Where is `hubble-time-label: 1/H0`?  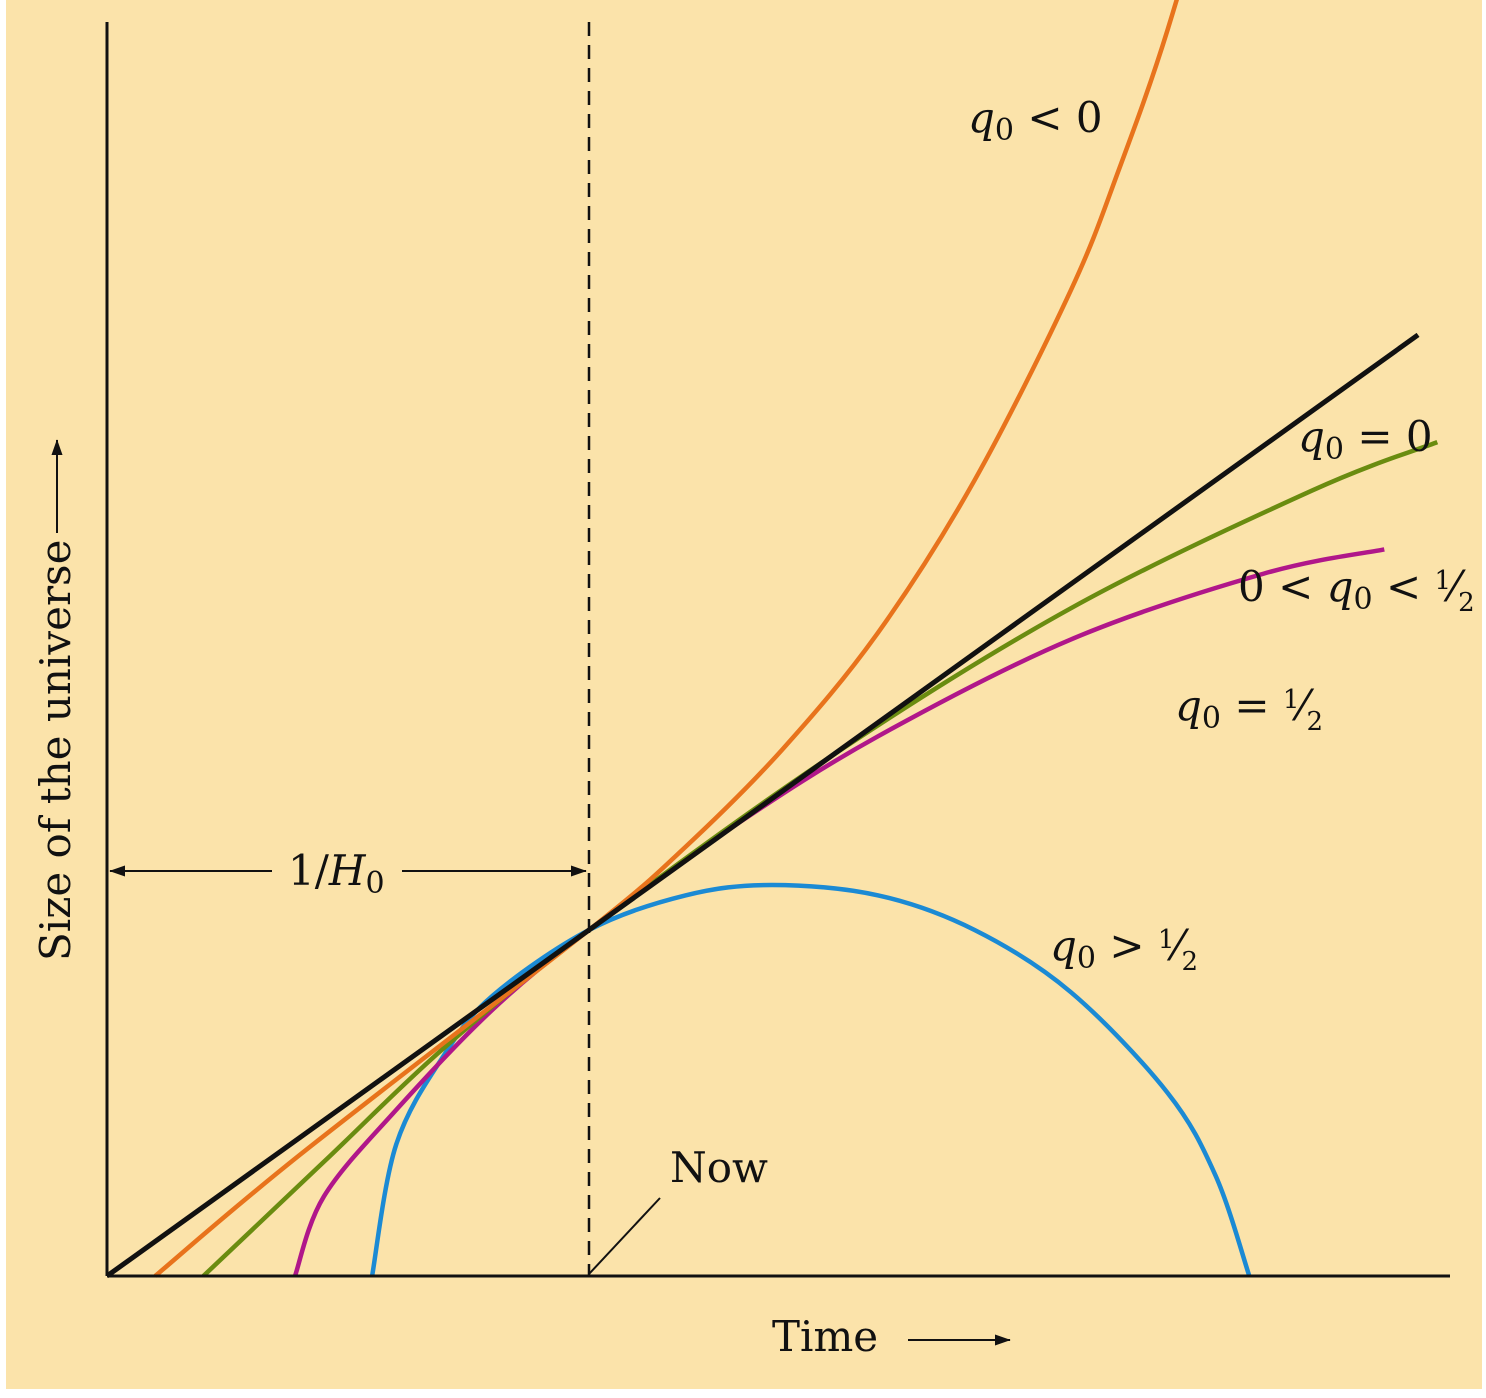 hubble-time-label: 1/H0 is located at coordinates (336, 873).